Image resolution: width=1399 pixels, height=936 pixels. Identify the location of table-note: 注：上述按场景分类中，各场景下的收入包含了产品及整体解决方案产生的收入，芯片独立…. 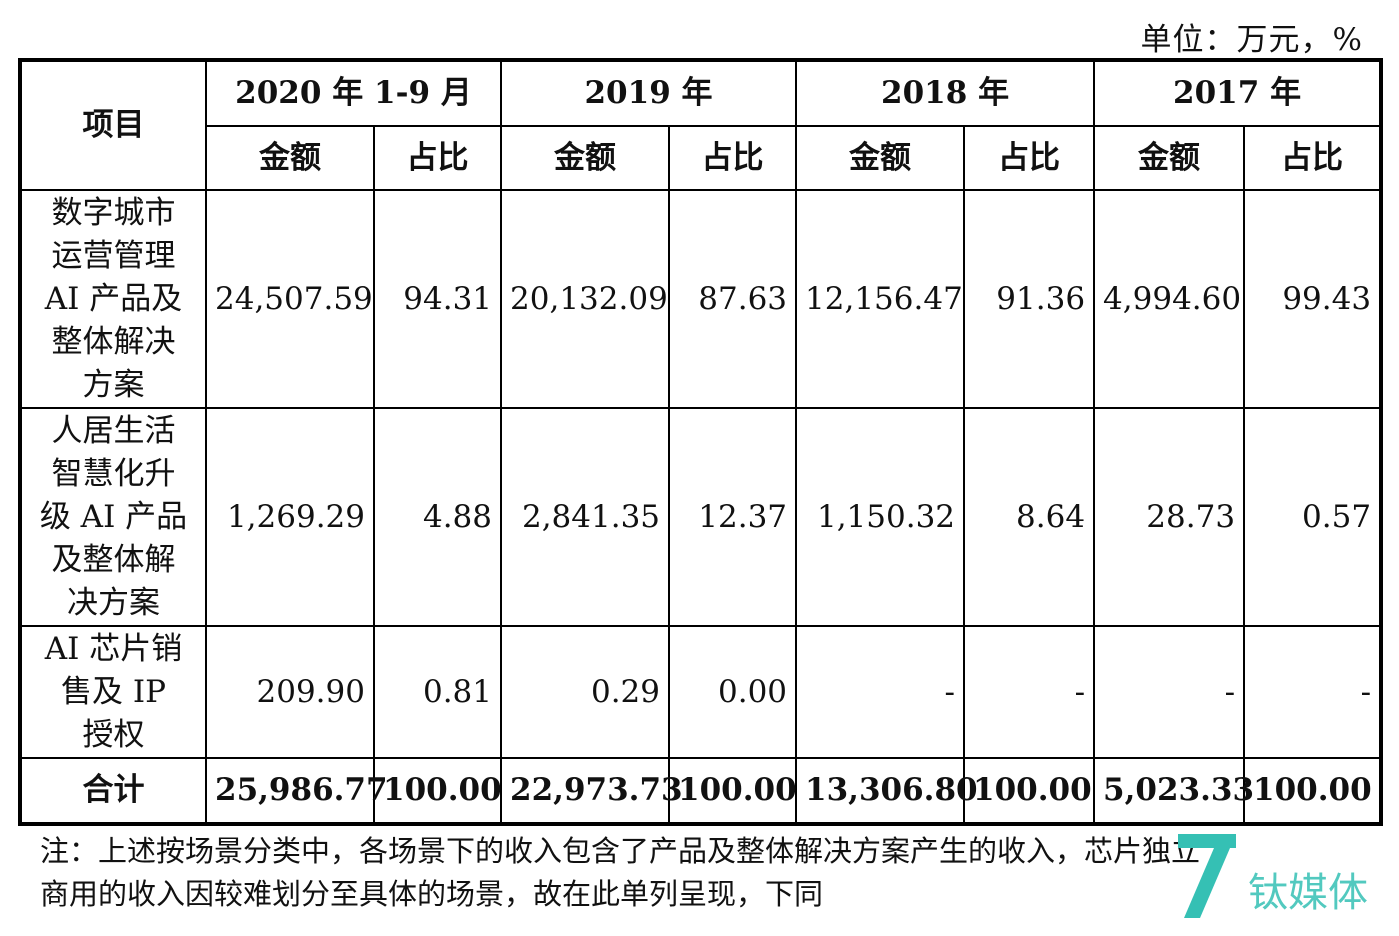
(710, 873).